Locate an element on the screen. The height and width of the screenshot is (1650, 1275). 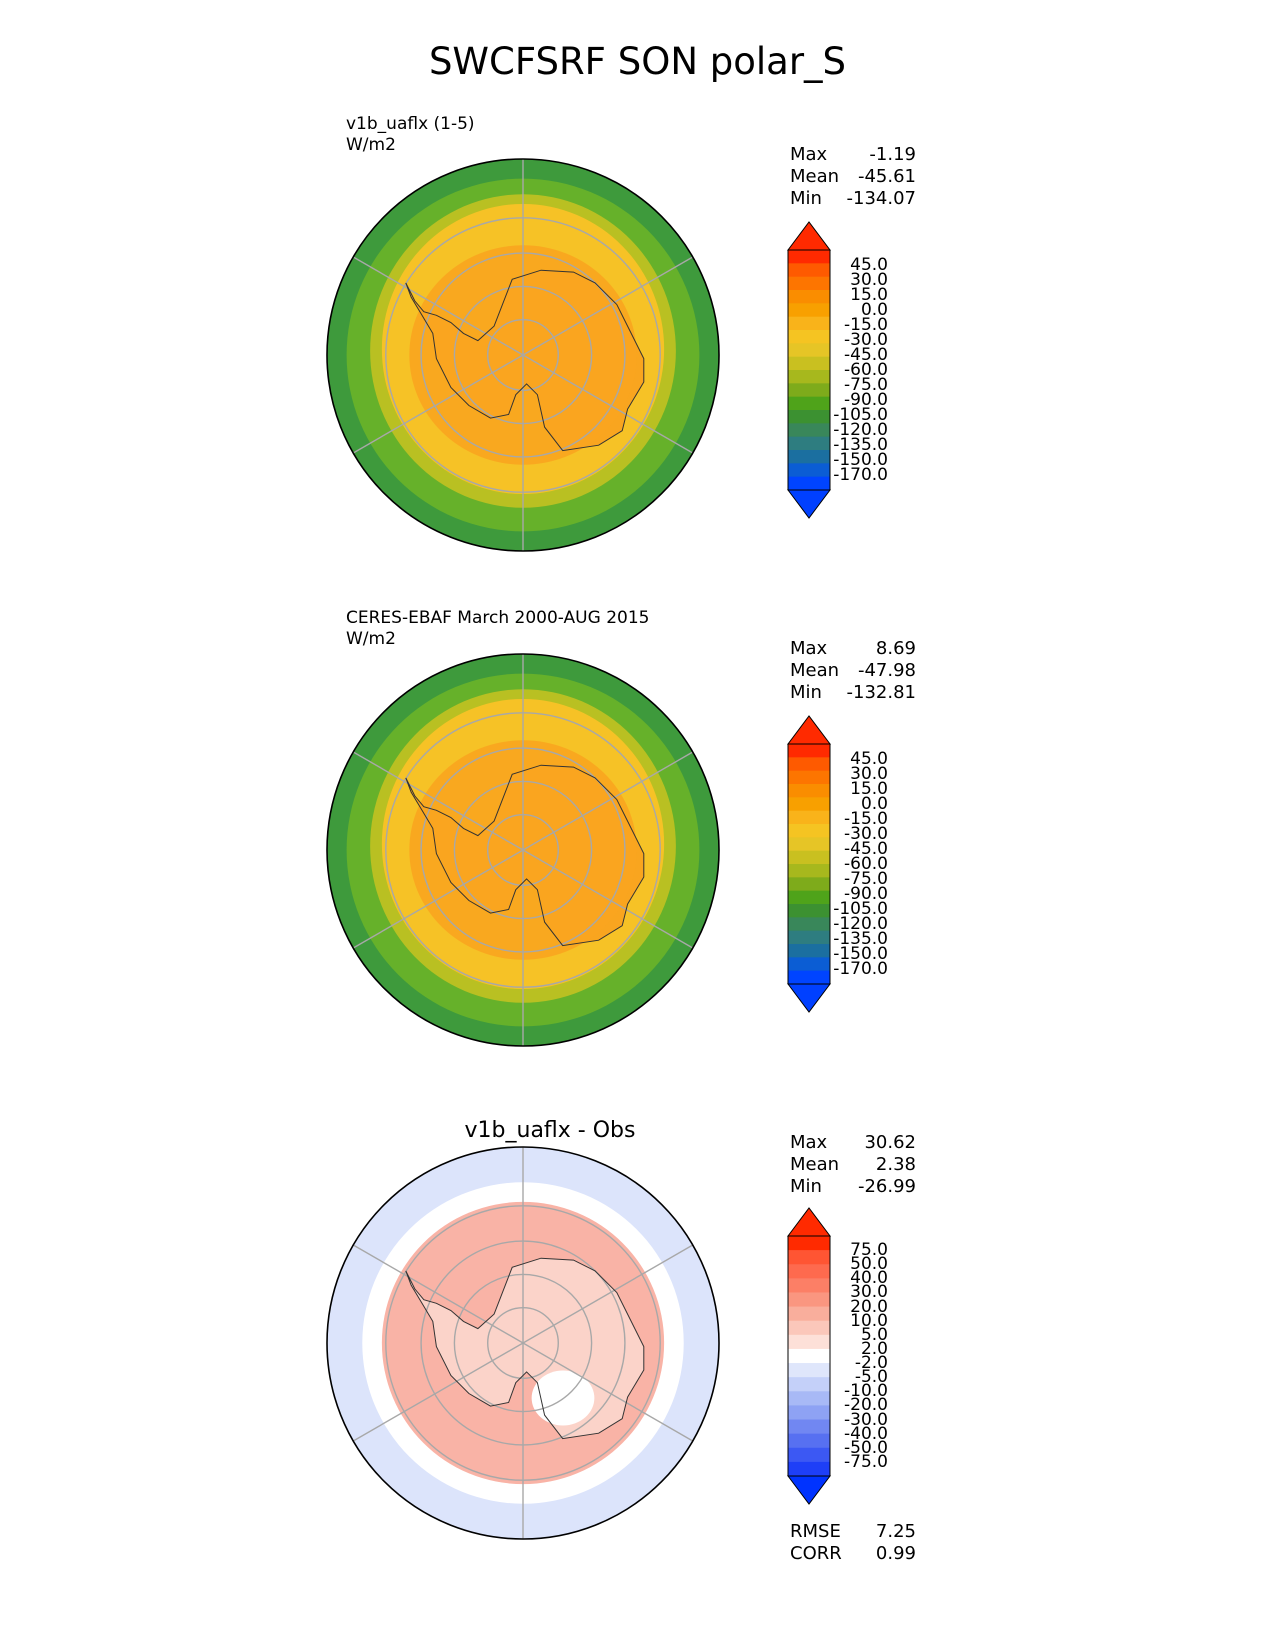
panel-2-title: CERES-EBAF March 2000-AUG 2015 W/m2 is located at coordinates (497, 629).